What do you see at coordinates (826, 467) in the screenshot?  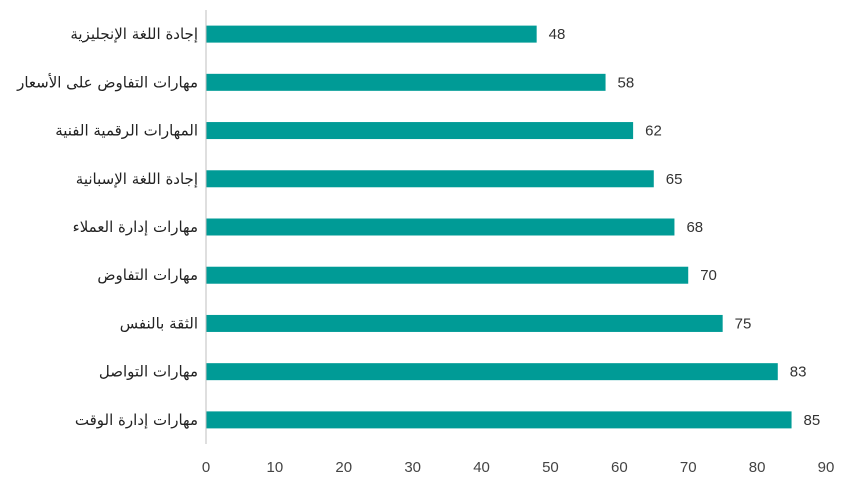 I see `x-tick-label: 90` at bounding box center [826, 467].